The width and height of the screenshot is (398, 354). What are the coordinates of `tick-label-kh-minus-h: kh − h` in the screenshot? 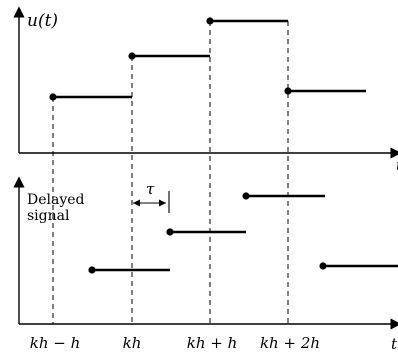 It's located at (55, 343).